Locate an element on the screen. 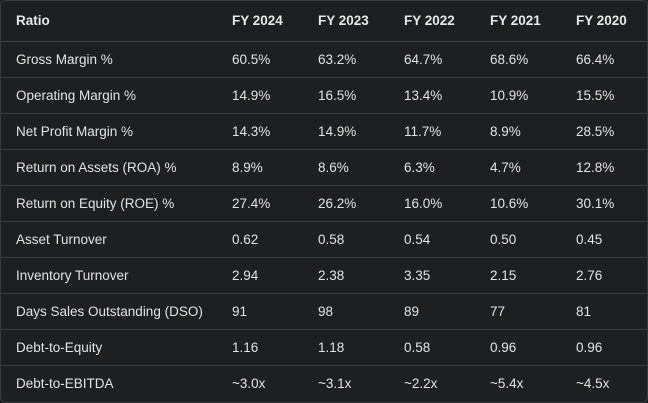 The width and height of the screenshot is (648, 403). cell-fy-2022: 11.7% is located at coordinates (423, 131).